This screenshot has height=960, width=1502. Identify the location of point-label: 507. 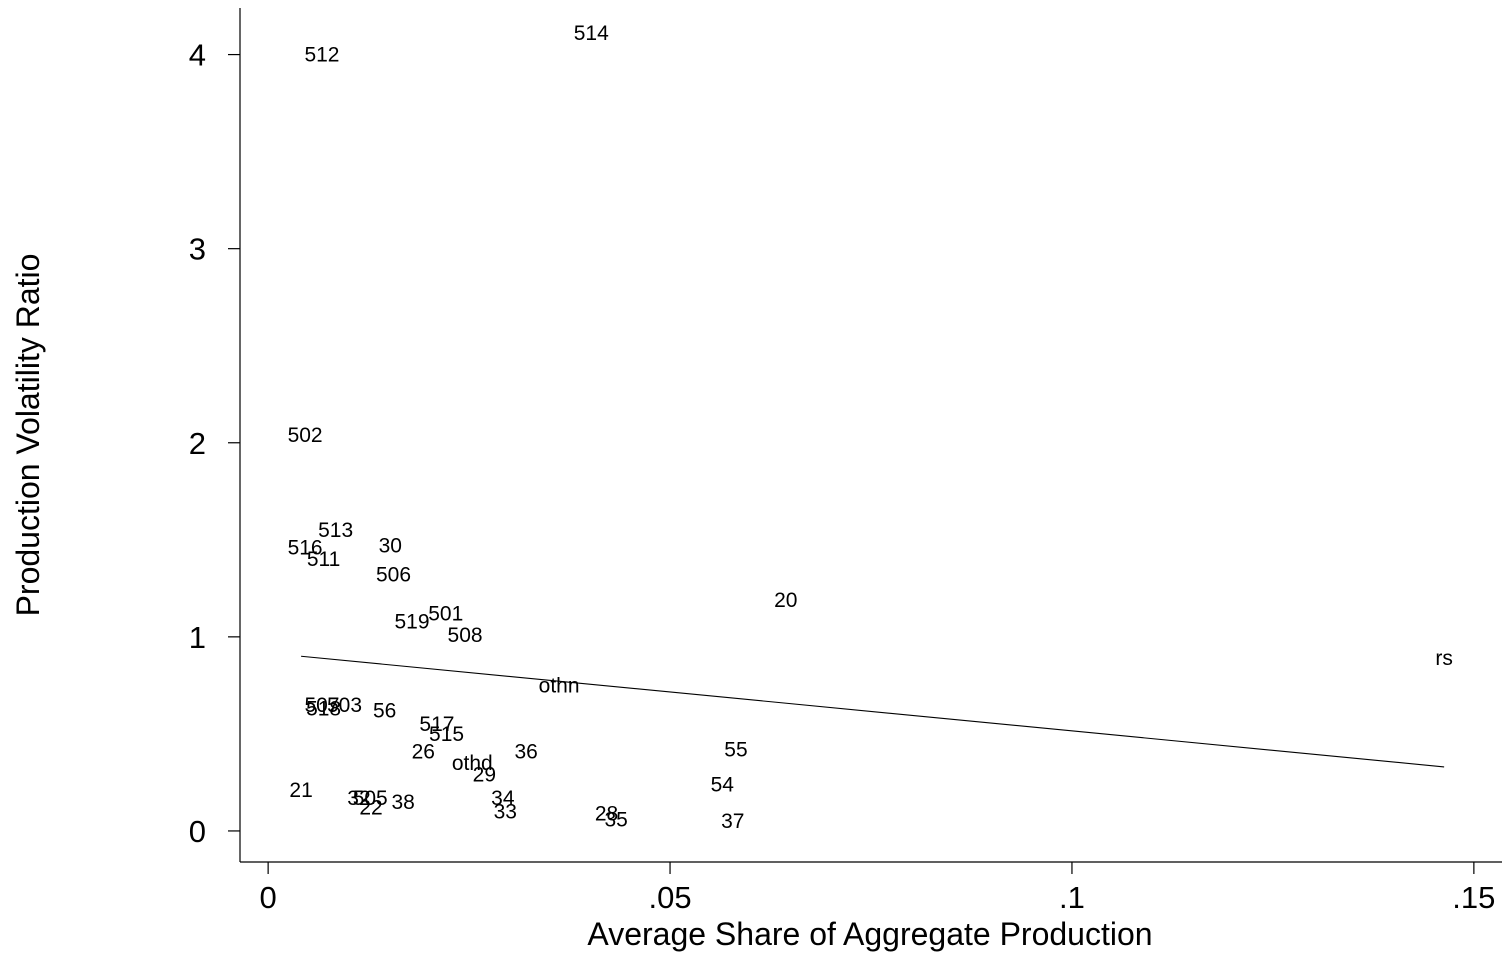
(321, 705).